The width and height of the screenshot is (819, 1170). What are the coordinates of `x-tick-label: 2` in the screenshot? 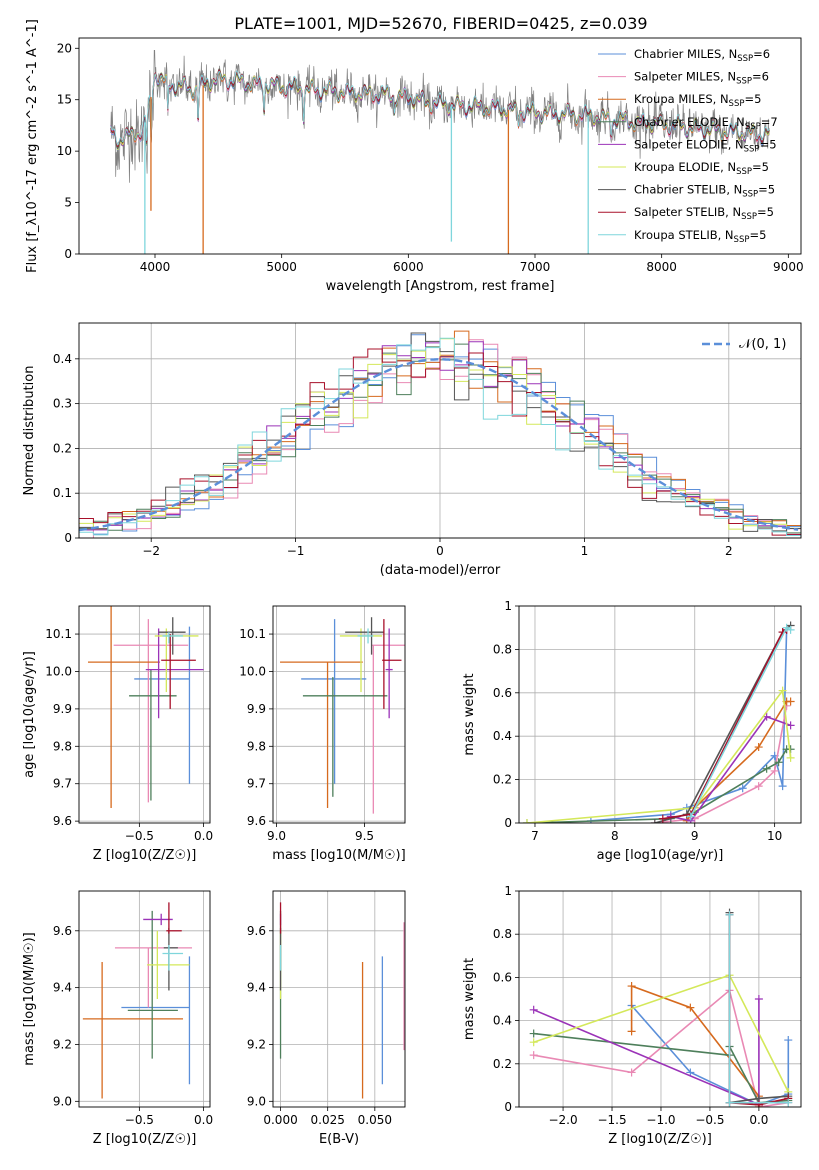 It's located at (729, 551).